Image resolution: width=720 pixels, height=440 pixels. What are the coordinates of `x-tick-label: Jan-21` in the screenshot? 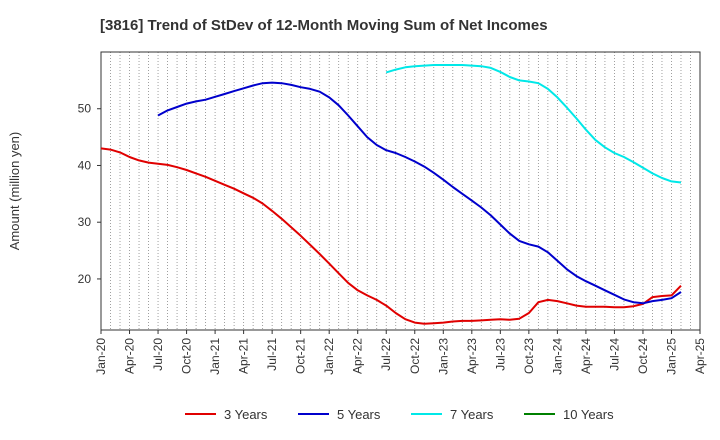 It's located at (215, 356).